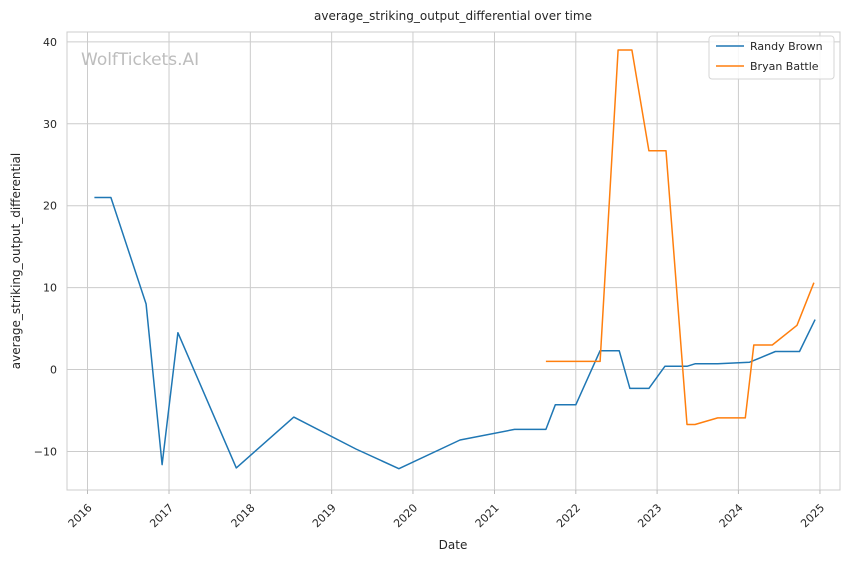 The image size is (850, 561). I want to click on legend-label-randy-brown: Randy Brown, so click(786, 46).